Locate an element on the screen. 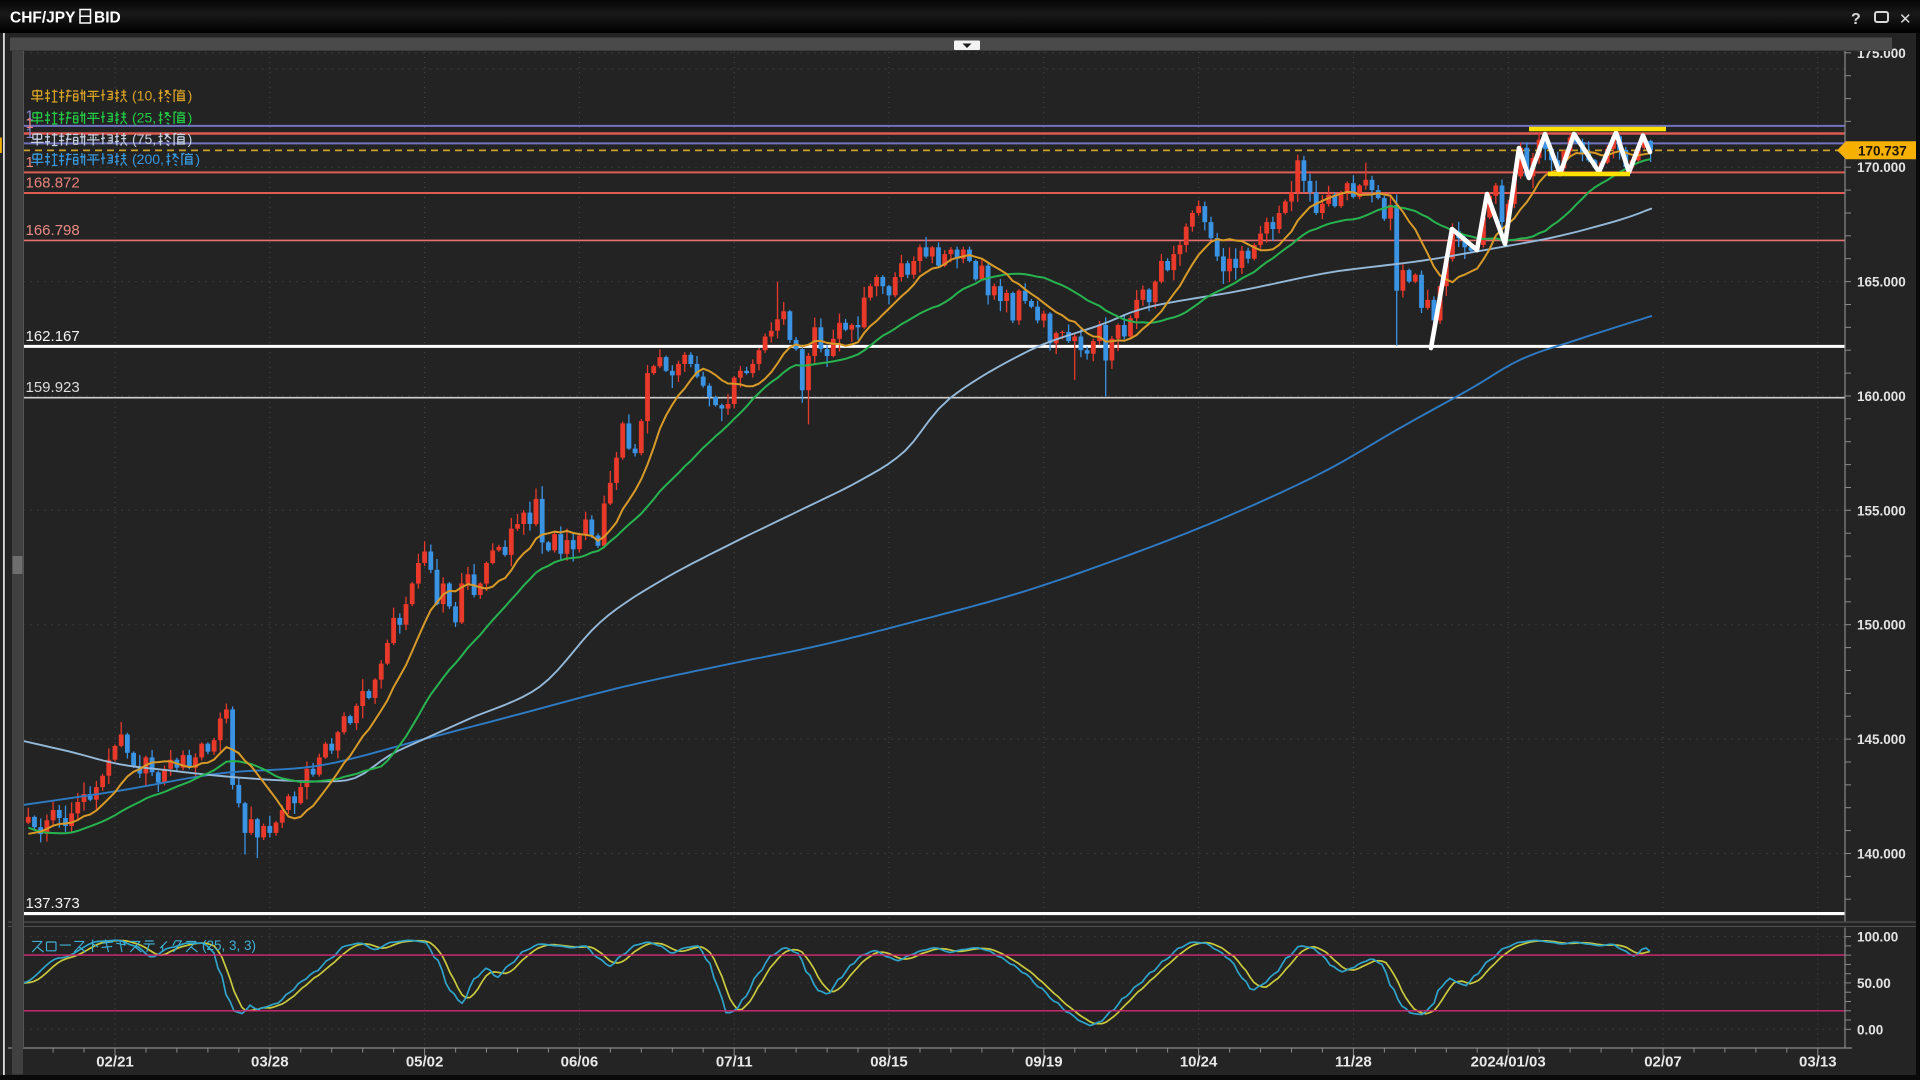 The width and height of the screenshot is (1920, 1080). svg-text: 137.373 is located at coordinates (53, 903).